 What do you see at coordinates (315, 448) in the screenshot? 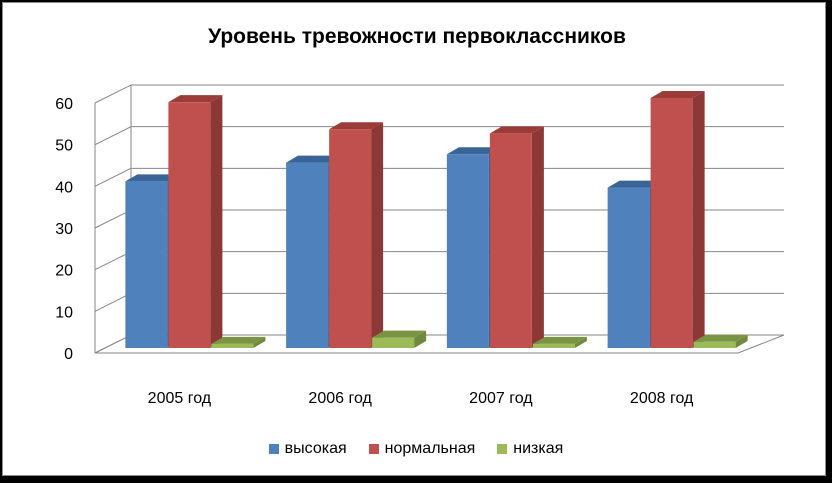
I see `legend-label: высокая` at bounding box center [315, 448].